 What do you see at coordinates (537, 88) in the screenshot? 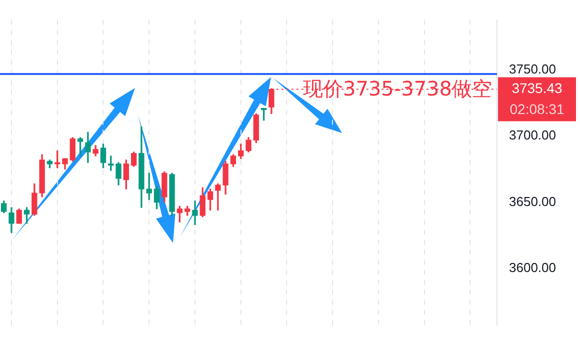
I see `ref-line-label: 3735.43` at bounding box center [537, 88].